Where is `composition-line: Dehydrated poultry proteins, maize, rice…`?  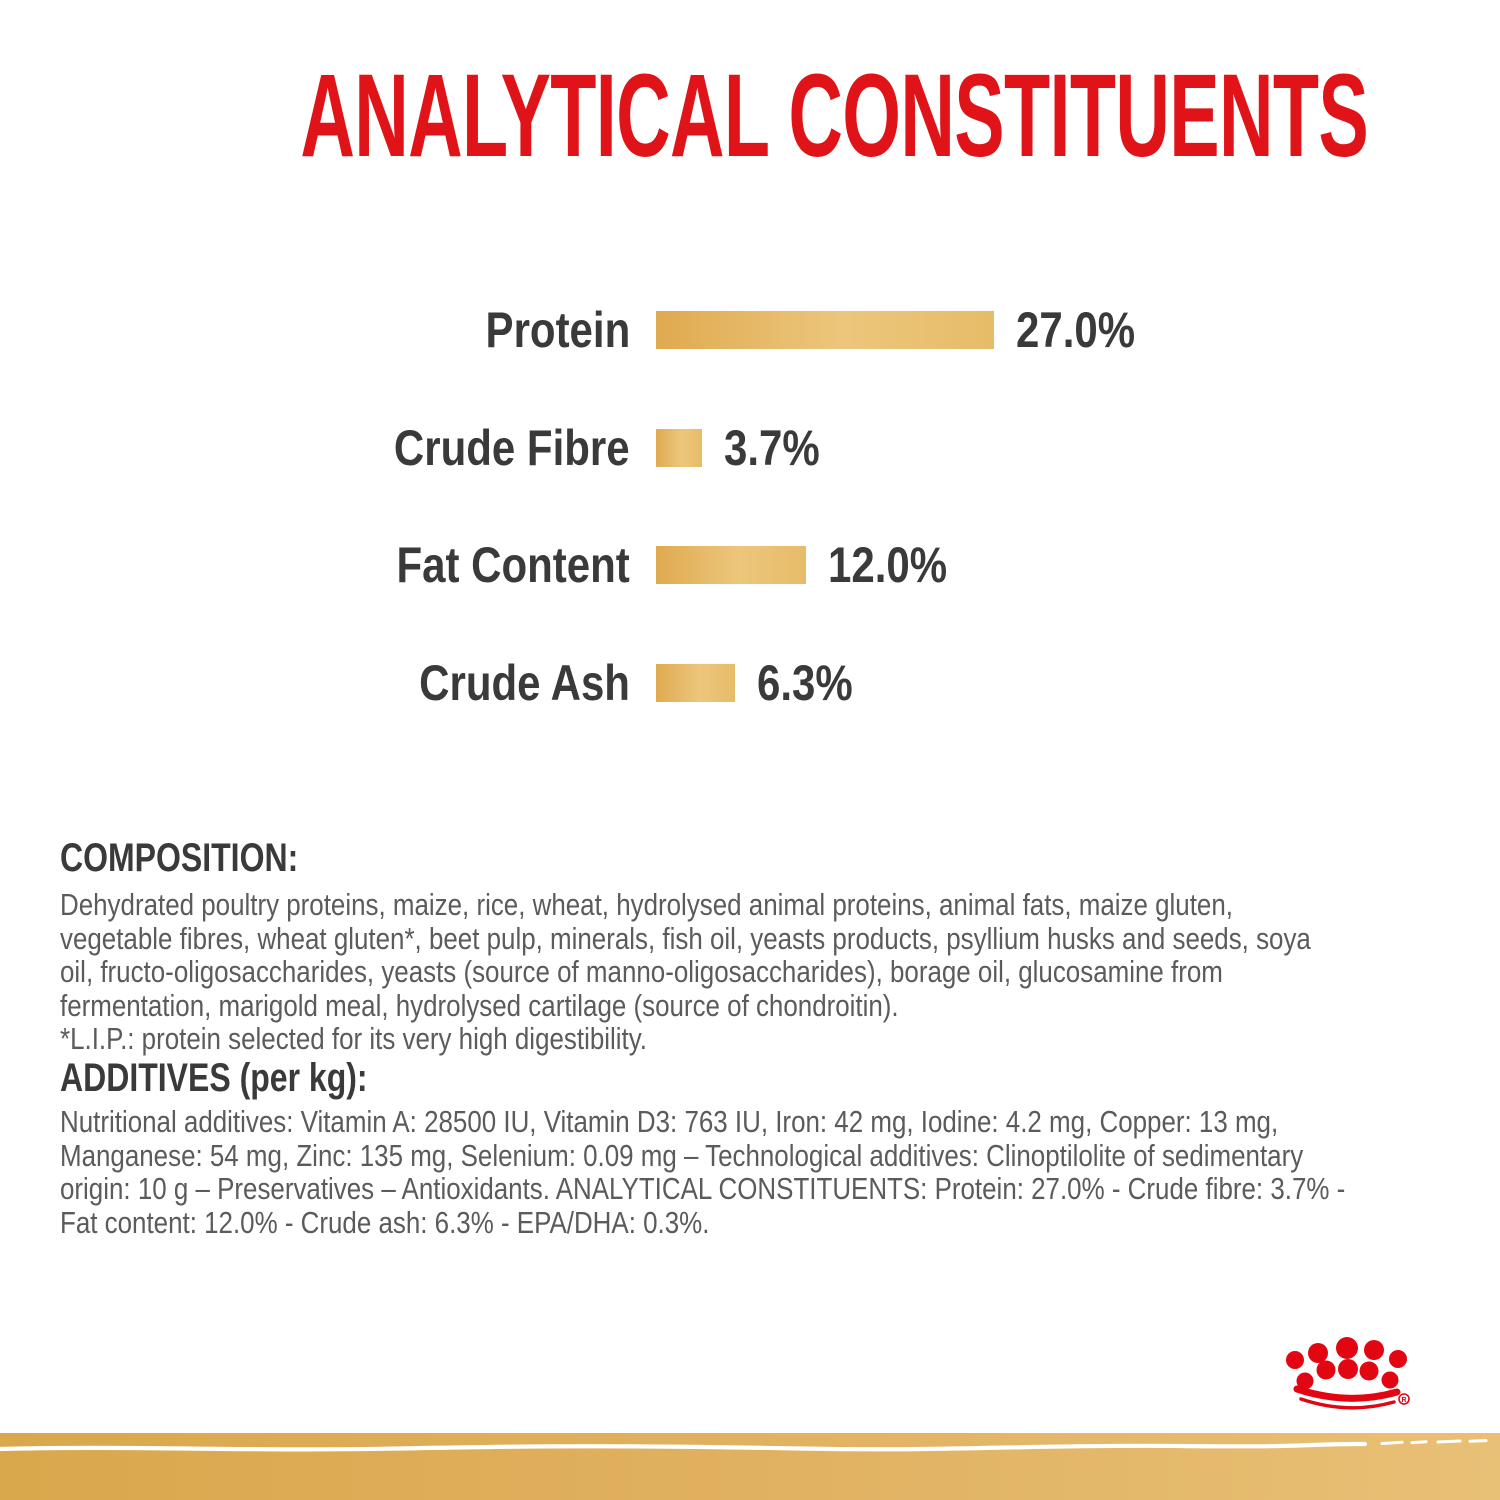 composition-line: Dehydrated poultry proteins, maize, rice… is located at coordinates (646, 905).